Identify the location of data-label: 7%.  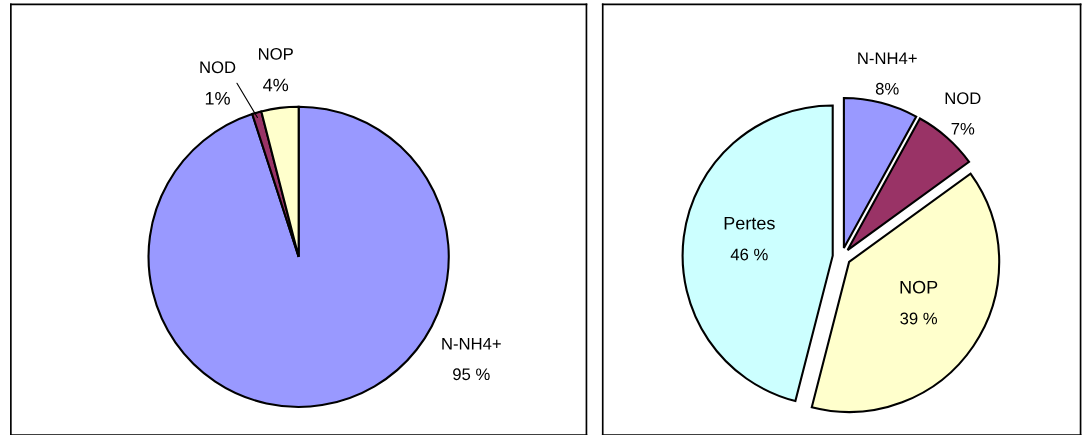
(963, 128).